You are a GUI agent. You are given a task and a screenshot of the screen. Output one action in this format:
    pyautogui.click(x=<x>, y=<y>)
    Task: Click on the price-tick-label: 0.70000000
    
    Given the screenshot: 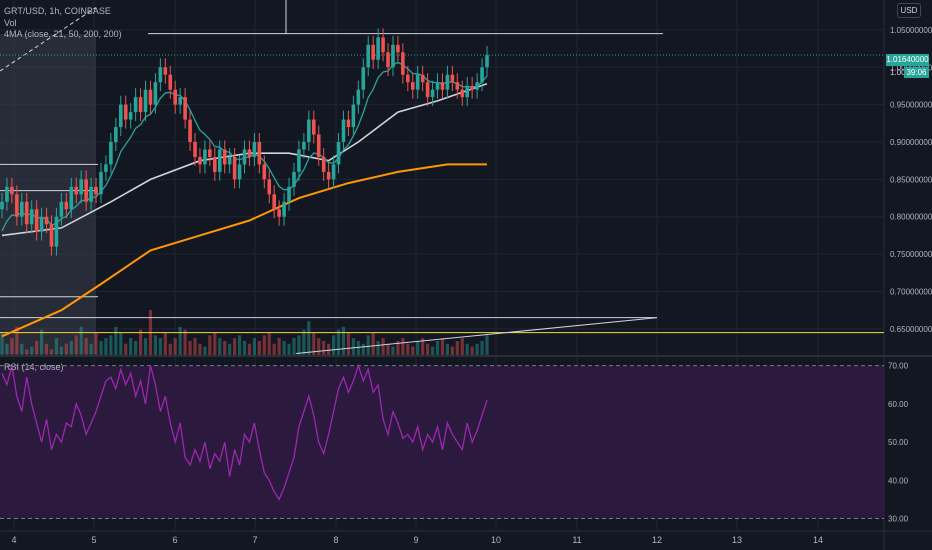 What is the action you would take?
    pyautogui.click(x=911, y=291)
    